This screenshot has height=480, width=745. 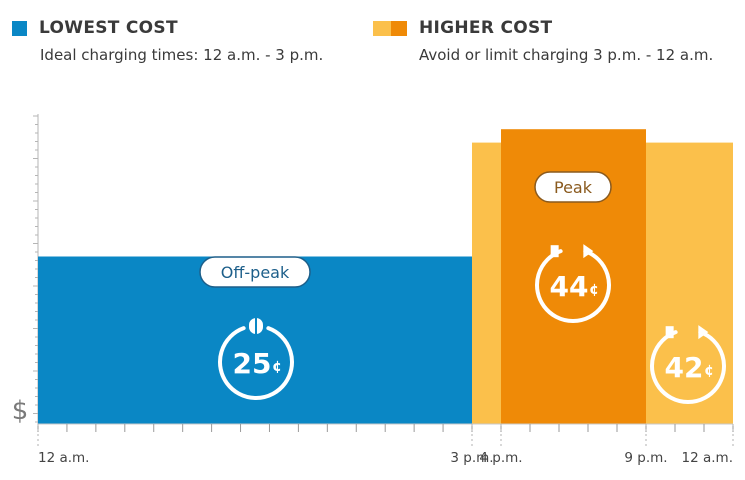 What do you see at coordinates (182, 55) in the screenshot?
I see `legend-lowest-subtitle: Ideal charging times: 12 a.m. - 3 p.m.` at bounding box center [182, 55].